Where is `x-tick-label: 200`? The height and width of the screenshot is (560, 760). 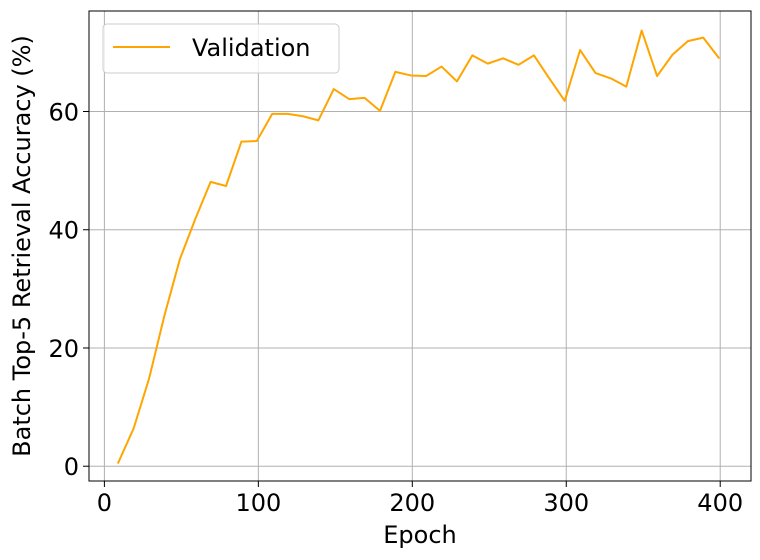
x-tick-label: 200 is located at coordinates (412, 503).